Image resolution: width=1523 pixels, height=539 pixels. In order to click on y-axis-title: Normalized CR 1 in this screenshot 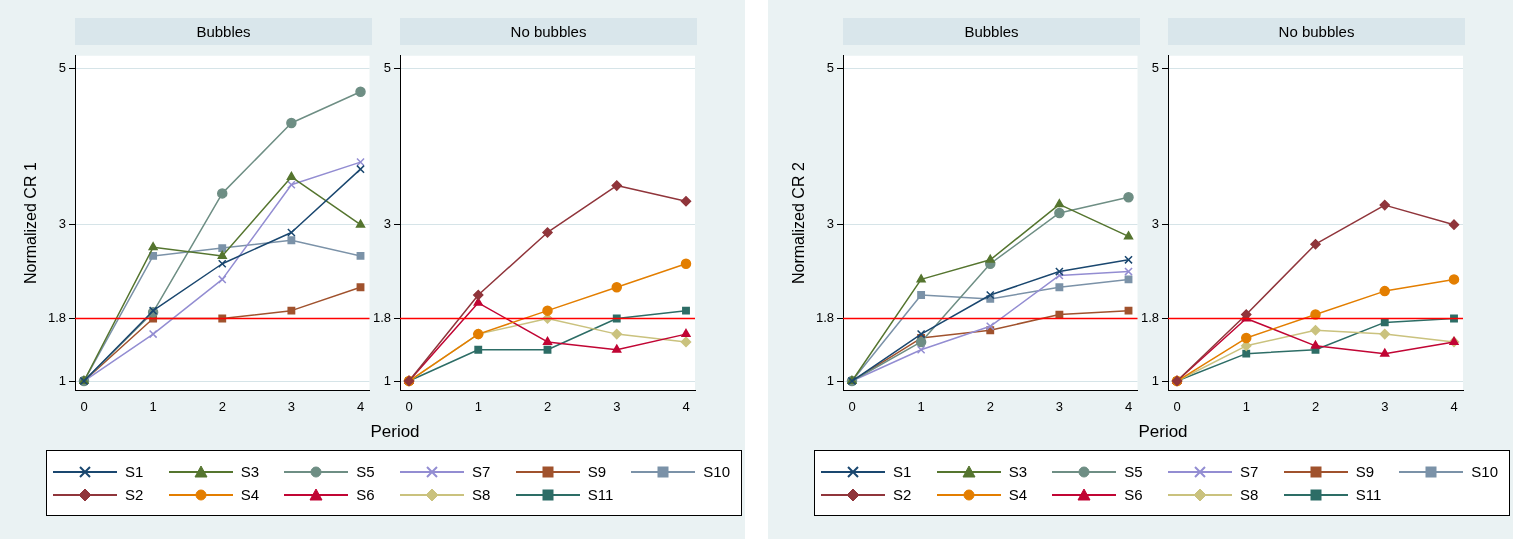, I will do `click(31, 223)`.